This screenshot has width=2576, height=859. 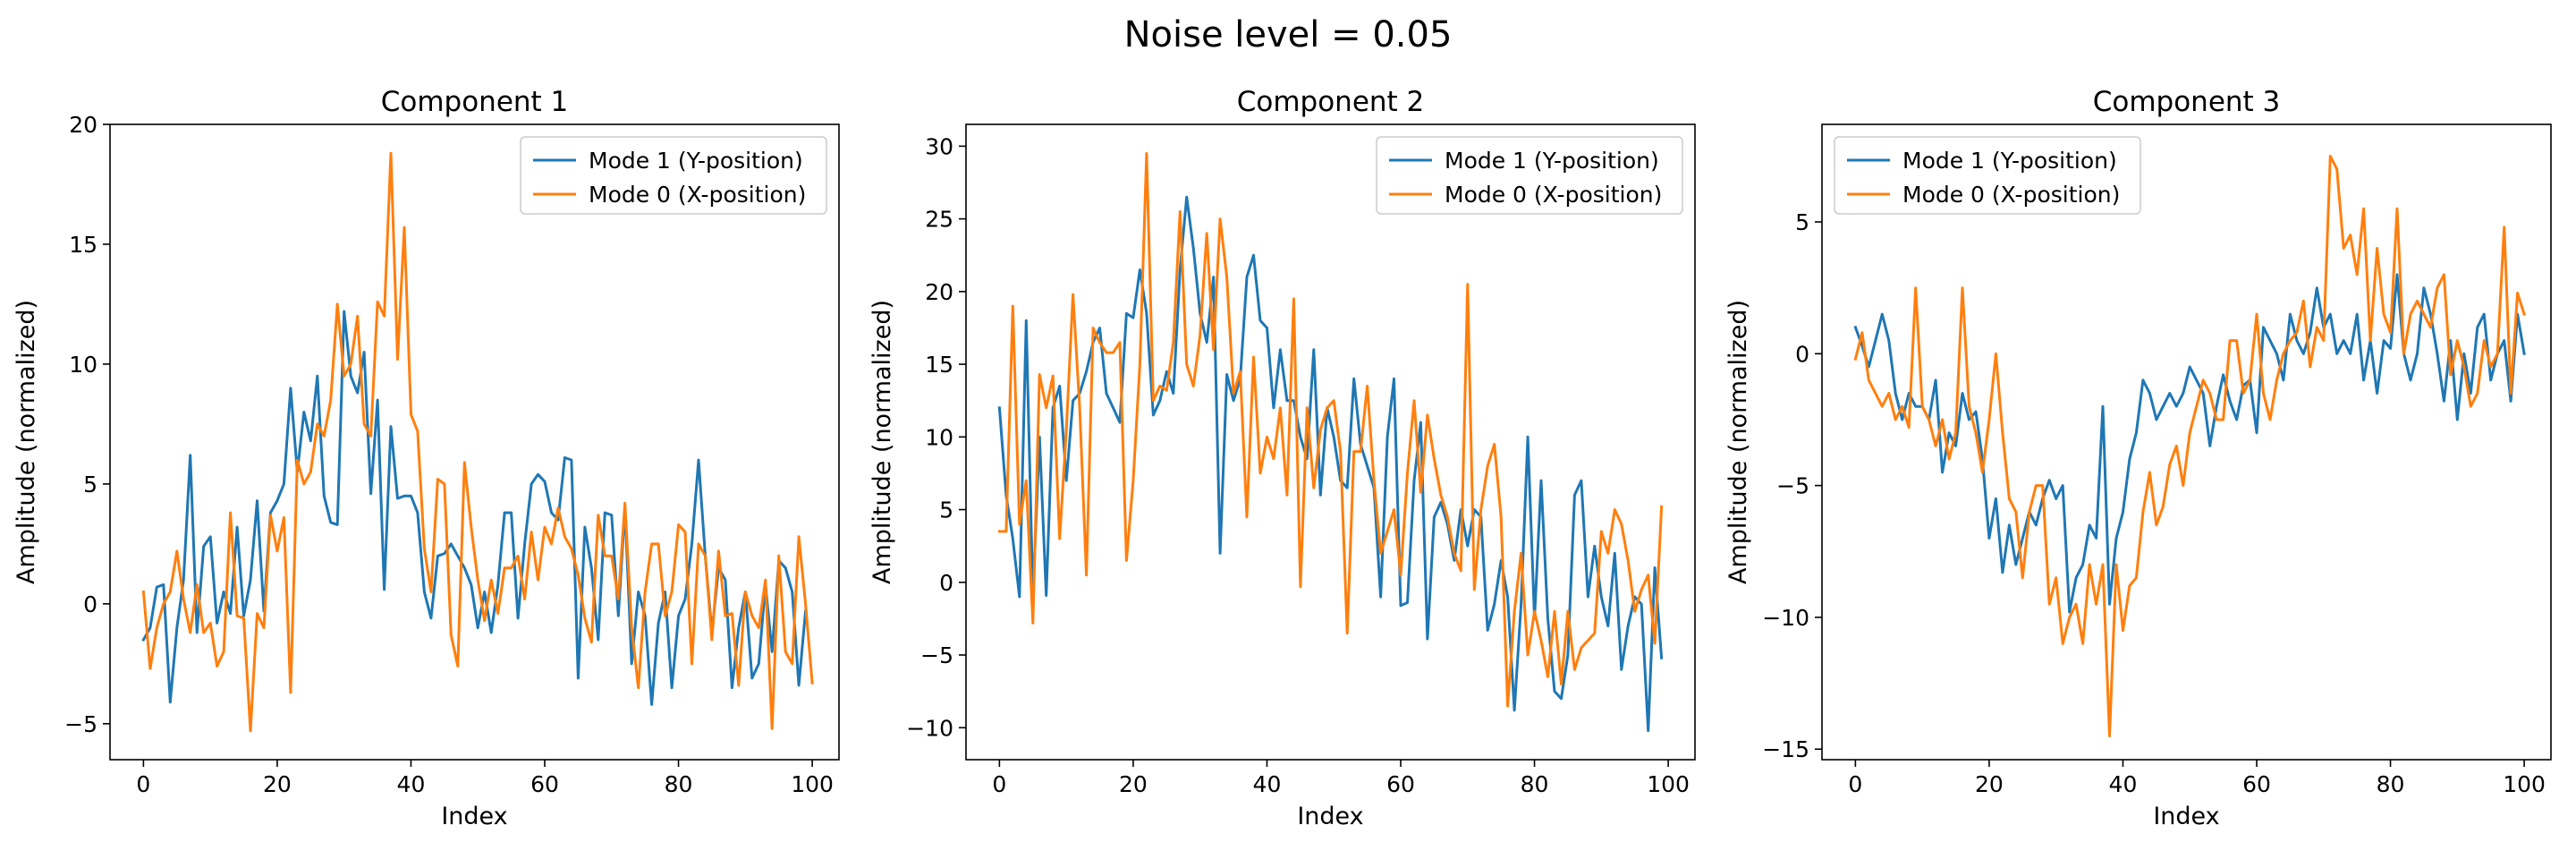 I want to click on y-tick-label: −15, so click(x=1785, y=749).